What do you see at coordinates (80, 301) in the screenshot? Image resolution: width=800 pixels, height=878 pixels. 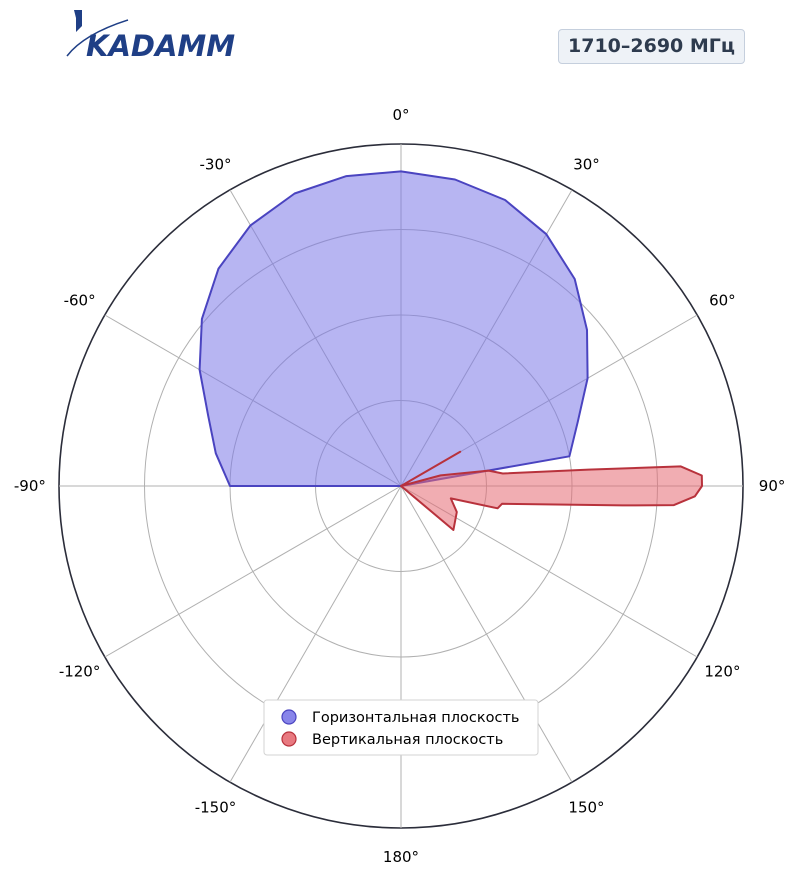 I see `angle-tick-label: -60°` at bounding box center [80, 301].